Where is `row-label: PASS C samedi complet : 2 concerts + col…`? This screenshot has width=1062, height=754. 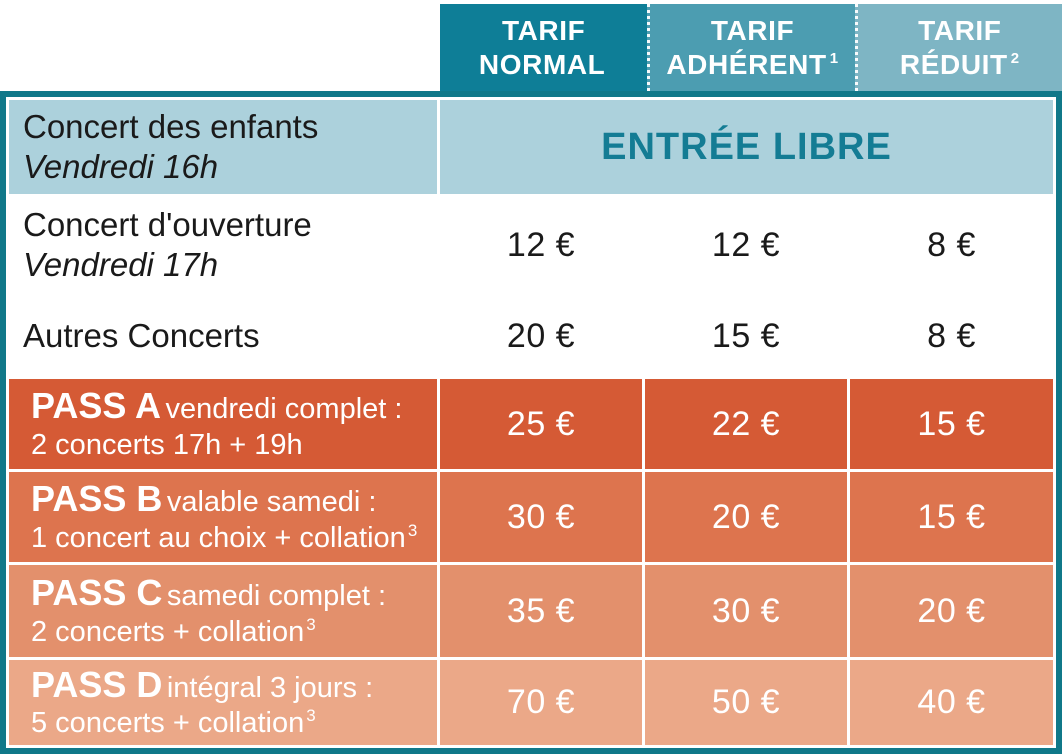 row-label: PASS C samedi complet : 2 concerts + col… is located at coordinates (223, 611).